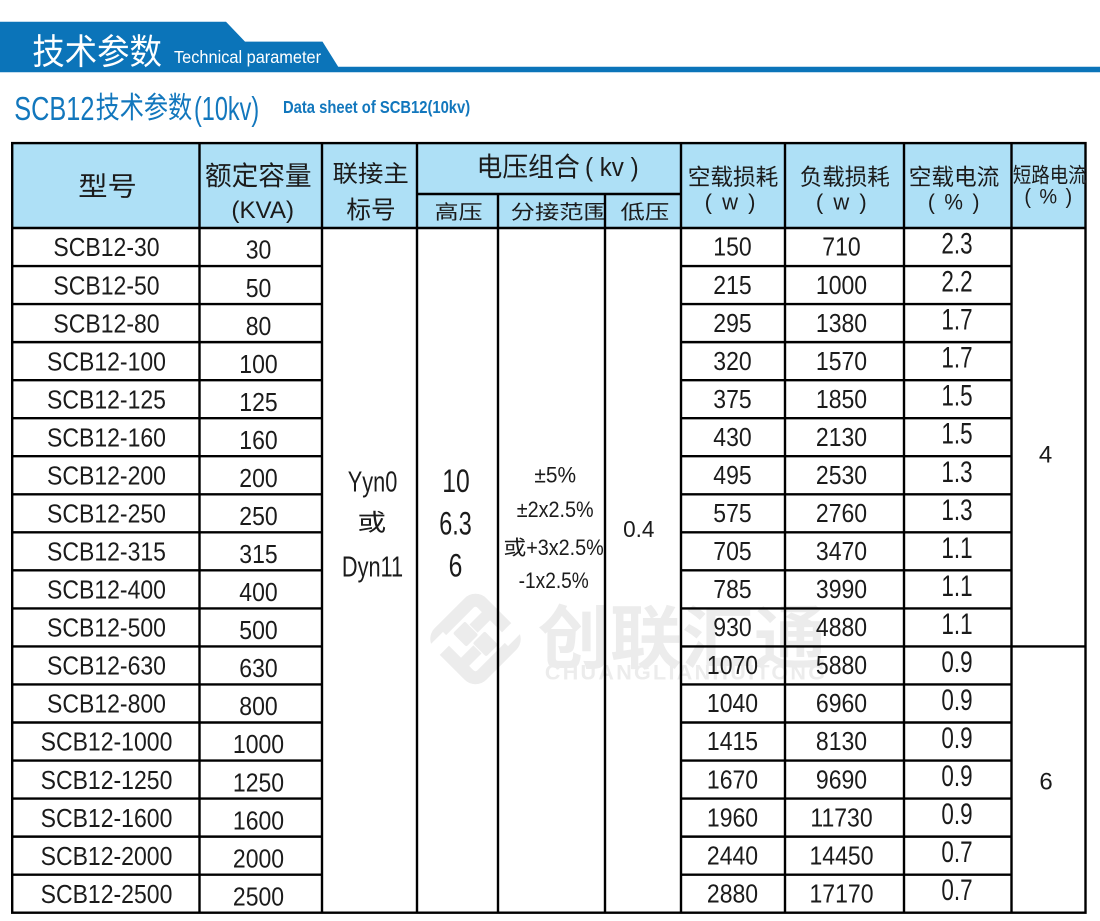 This screenshot has height=921, width=1100. Describe the element at coordinates (258, 707) in the screenshot. I see `svg-text: 800` at that location.